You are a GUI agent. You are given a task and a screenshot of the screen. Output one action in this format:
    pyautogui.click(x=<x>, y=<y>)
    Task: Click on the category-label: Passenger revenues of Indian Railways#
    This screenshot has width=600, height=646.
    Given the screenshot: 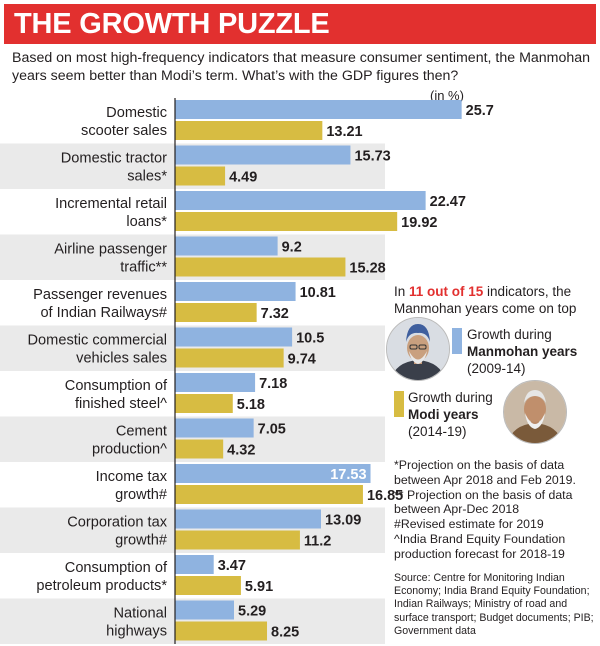 What is the action you would take?
    pyautogui.click(x=100, y=304)
    